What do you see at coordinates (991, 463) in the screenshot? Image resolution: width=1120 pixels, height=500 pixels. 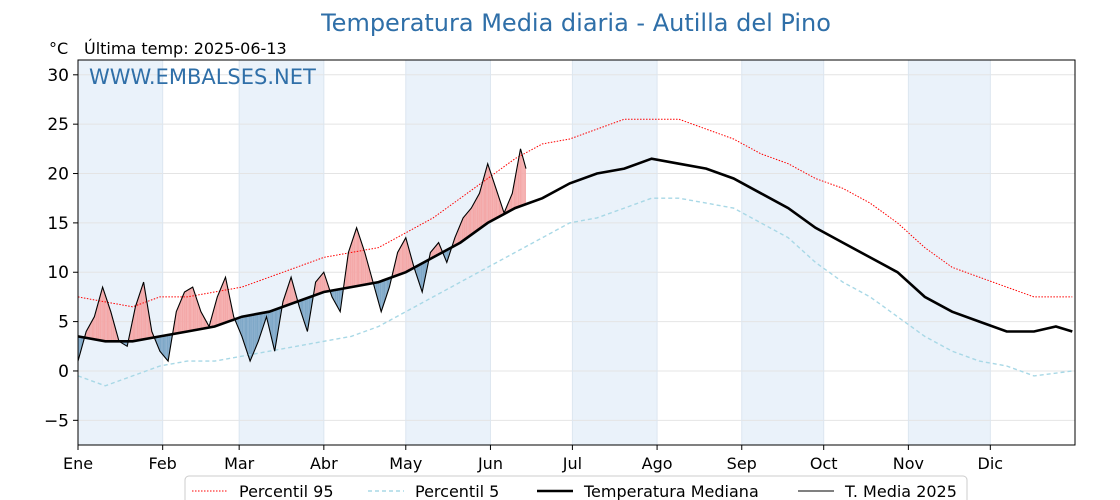 I see `x-tick-label: Dic` at bounding box center [991, 463].